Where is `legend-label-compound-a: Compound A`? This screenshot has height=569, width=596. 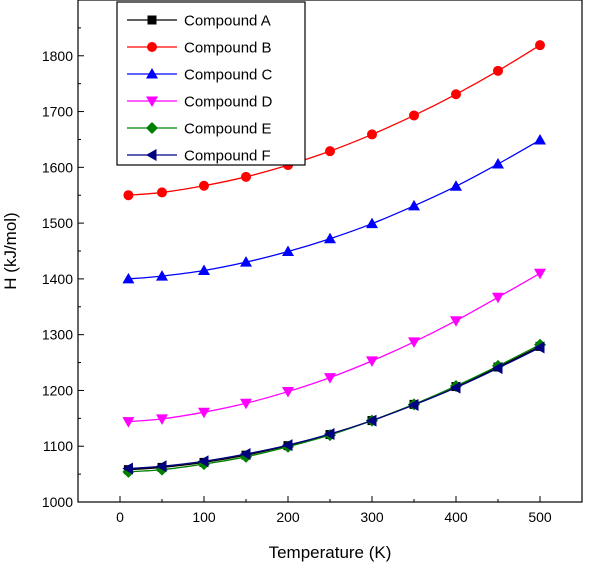 legend-label-compound-a: Compound A is located at coordinates (227, 21).